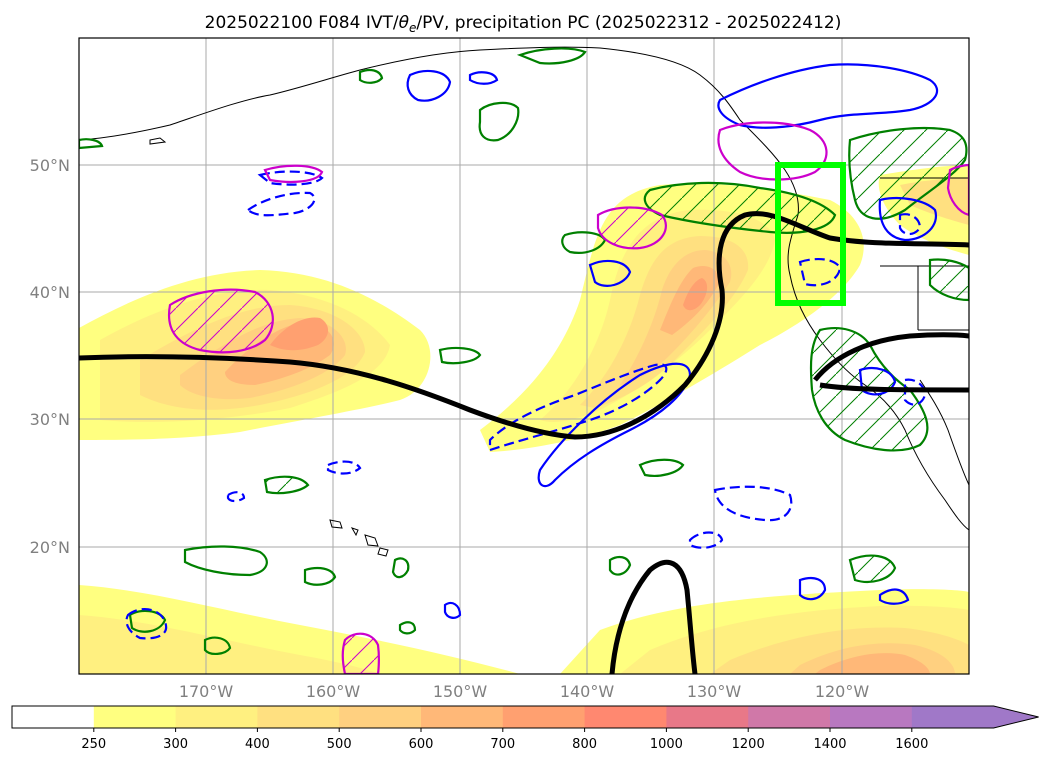 This screenshot has height=767, width=1047. I want to click on colorbar-label: 500, so click(339, 744).